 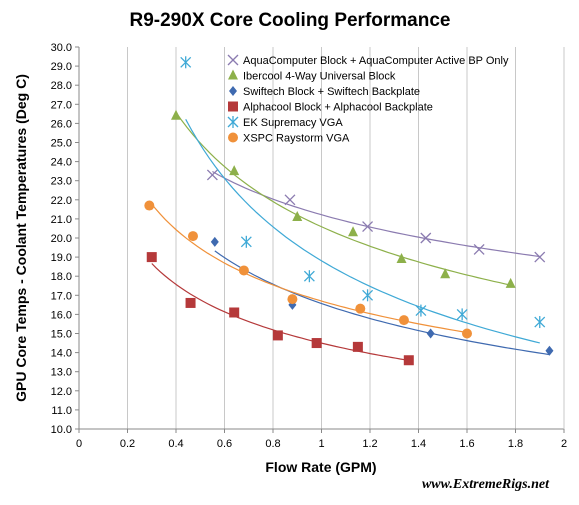 What do you see at coordinates (418, 444) in the screenshot?
I see `x-tick-label: 1.4` at bounding box center [418, 444].